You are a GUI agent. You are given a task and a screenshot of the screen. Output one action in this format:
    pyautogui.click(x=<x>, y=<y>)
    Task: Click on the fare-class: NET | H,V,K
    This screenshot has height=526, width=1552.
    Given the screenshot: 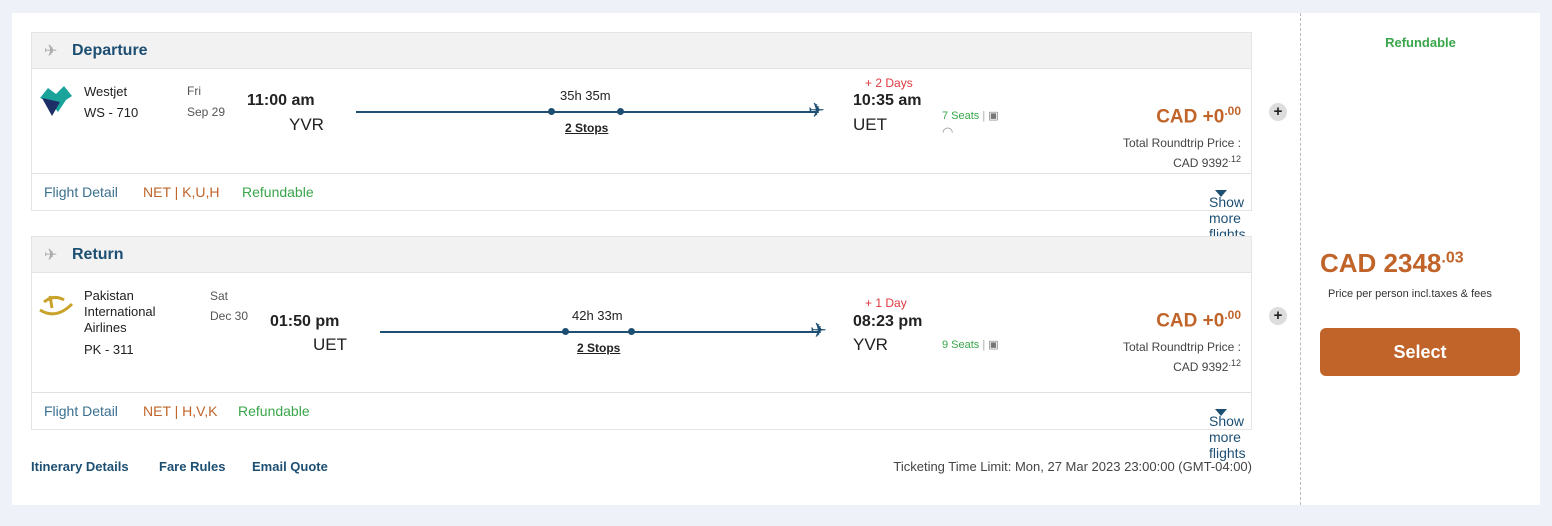 What is the action you would take?
    pyautogui.click(x=180, y=411)
    